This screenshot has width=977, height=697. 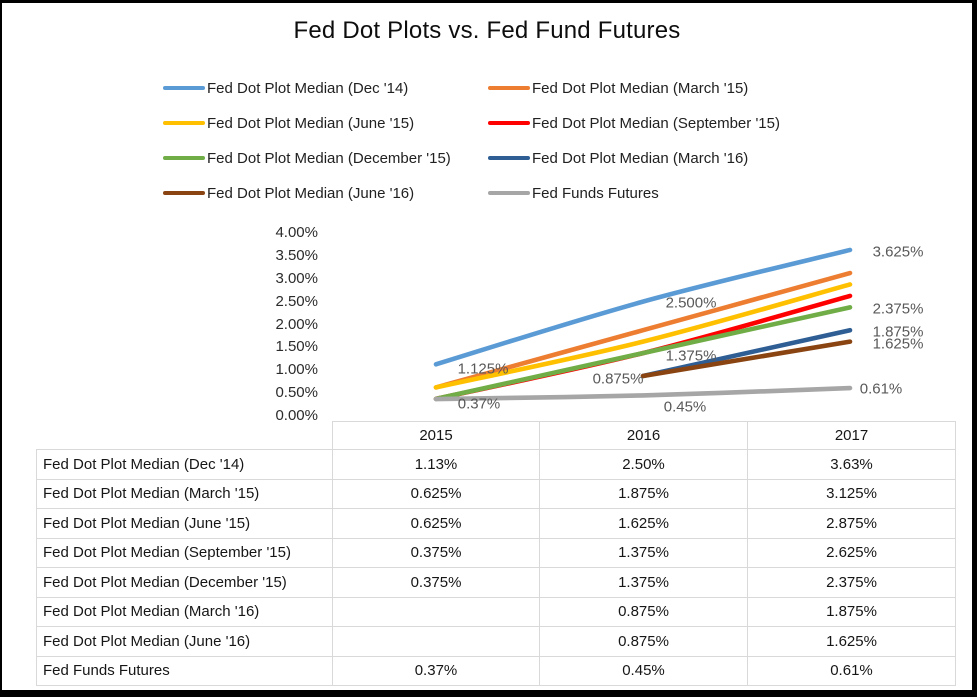 I want to click on chart-title: Fed Dot Plots vs. Fed Fund Futures, so click(x=487, y=30).